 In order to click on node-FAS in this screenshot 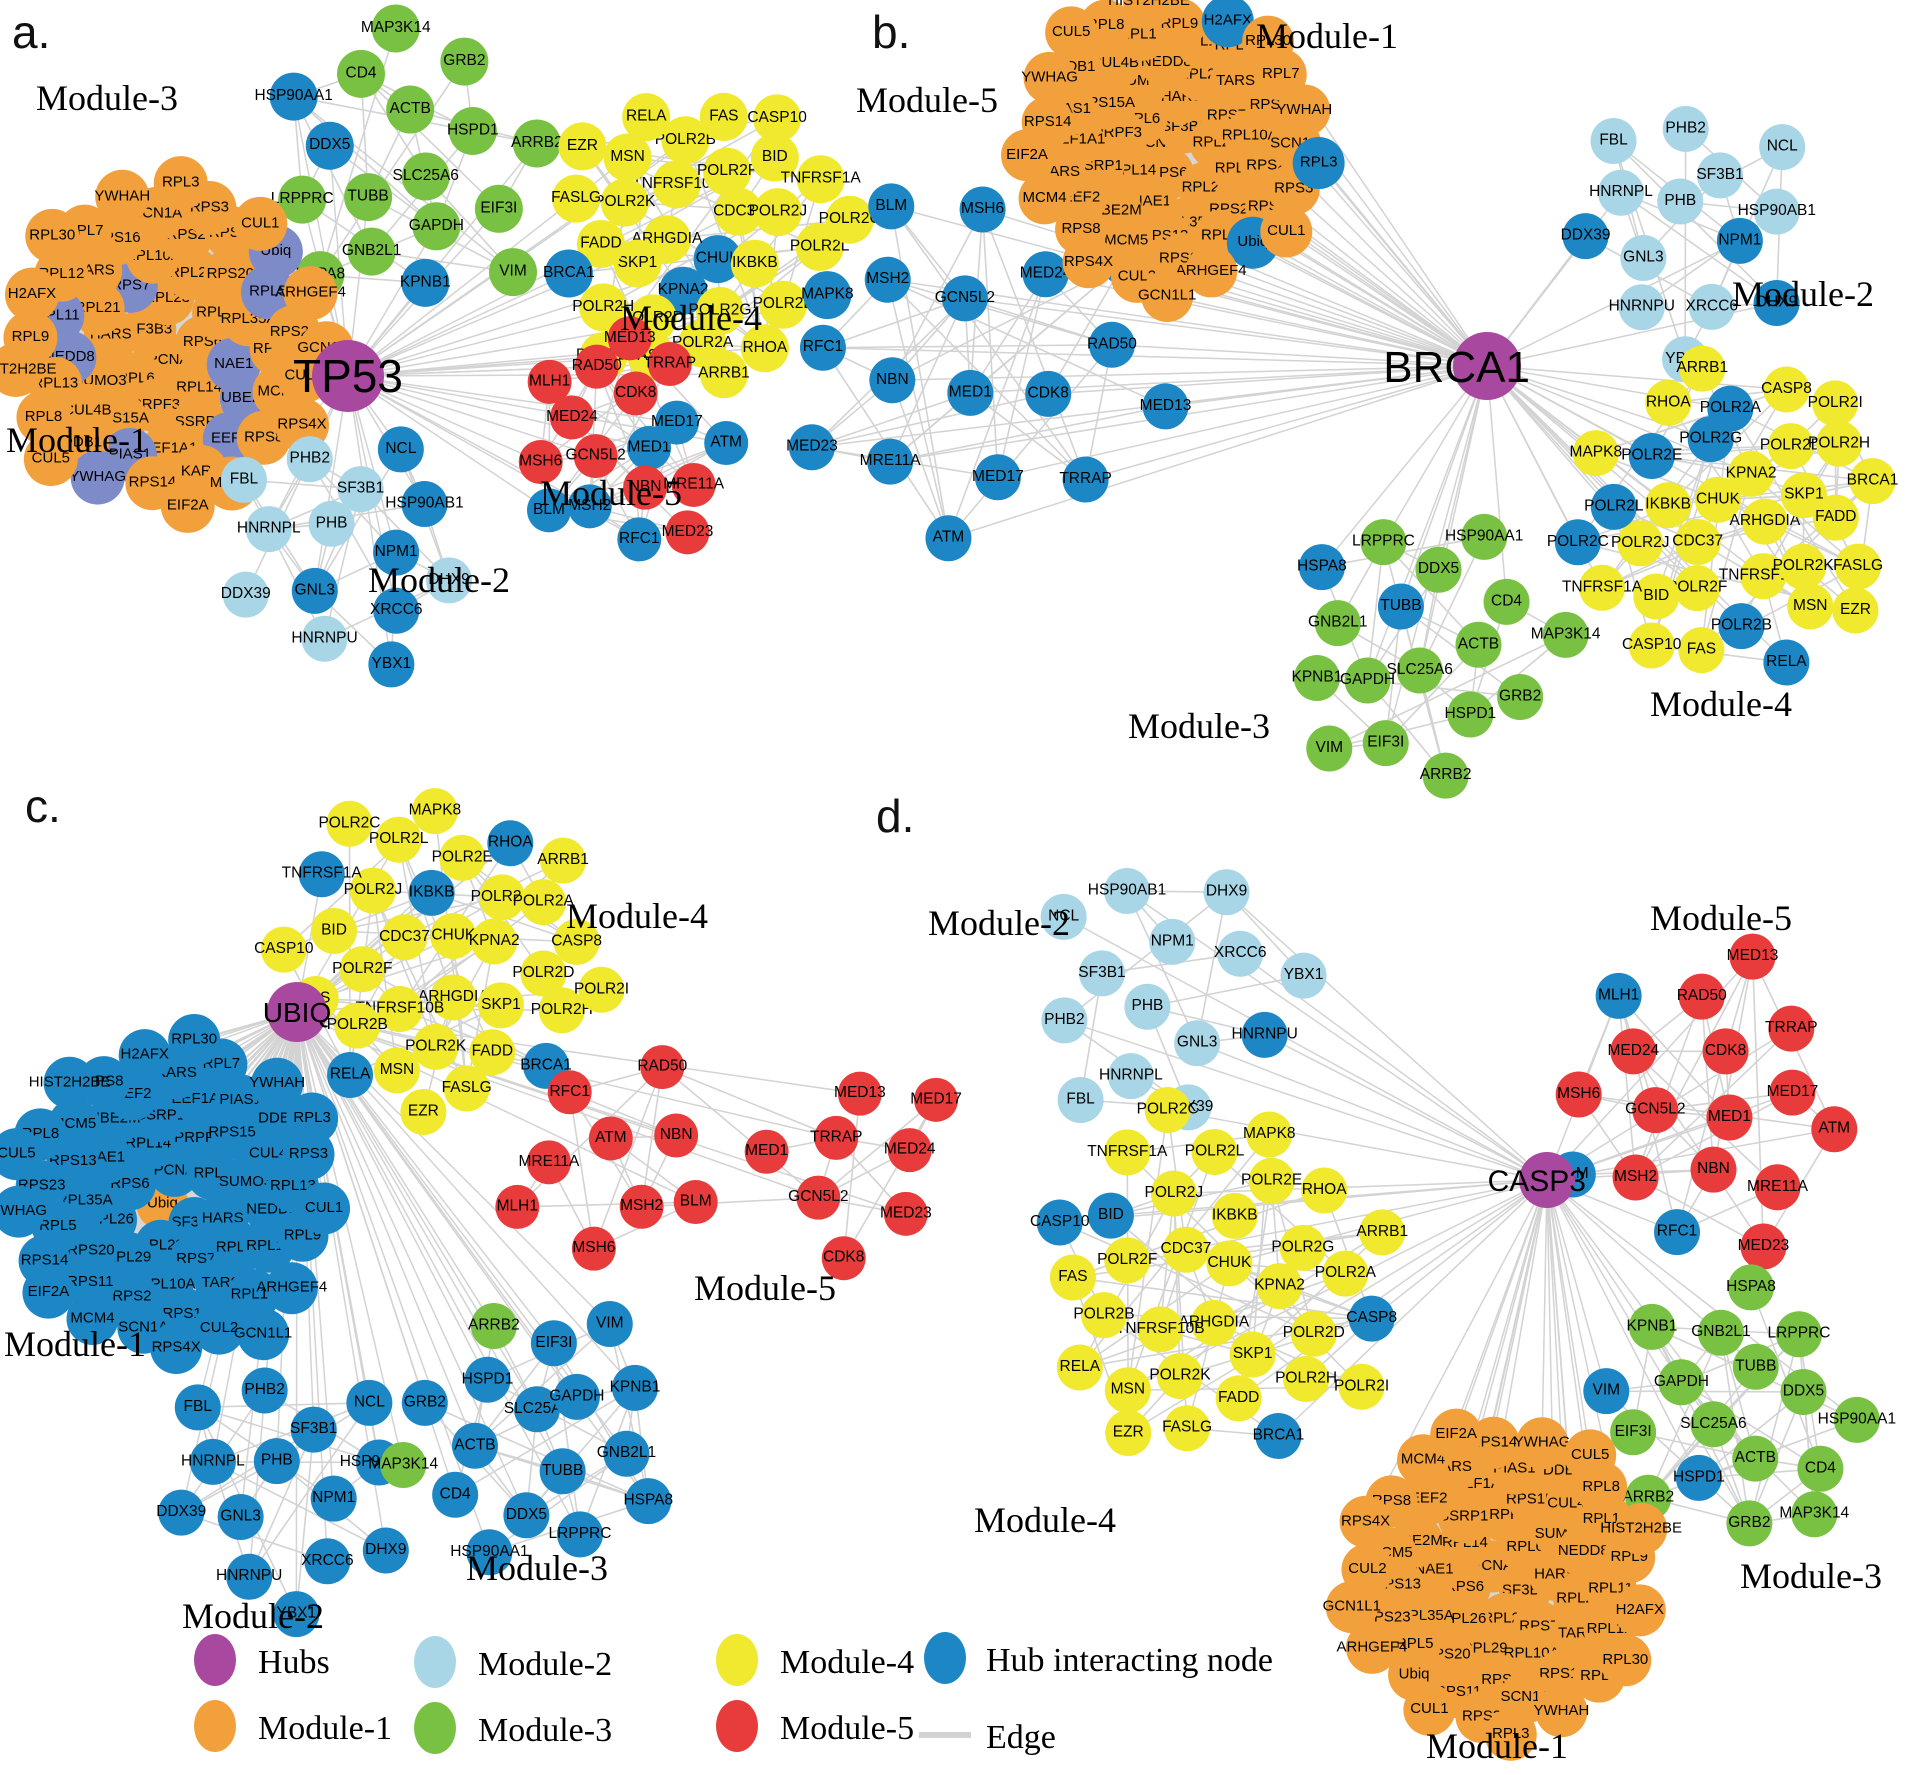, I will do `click(723, 116)`.